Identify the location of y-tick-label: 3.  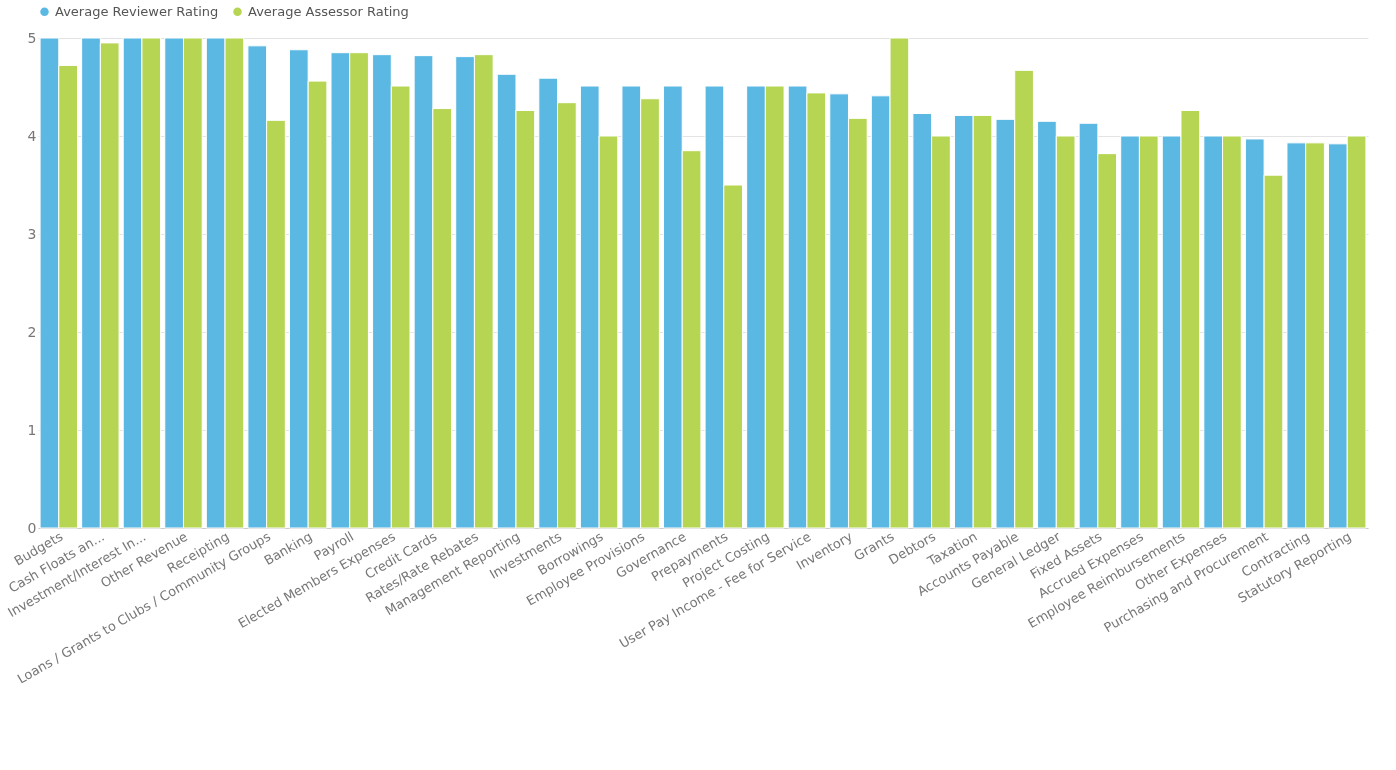
(32, 233).